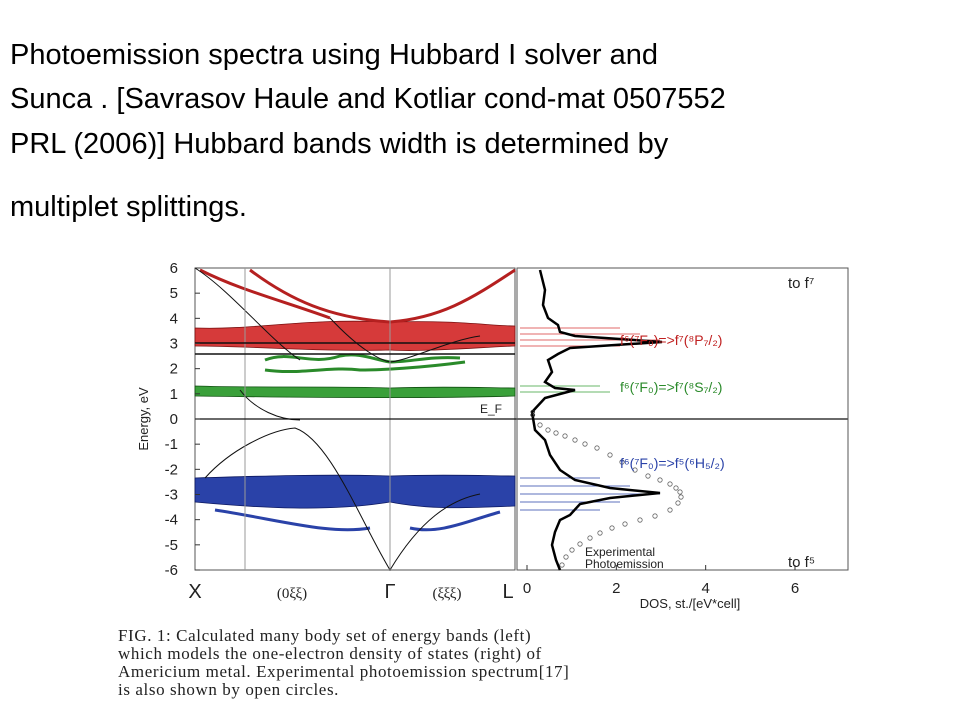 The height and width of the screenshot is (720, 960). Describe the element at coordinates (355, 391) in the screenshot. I see `green-band` at that location.